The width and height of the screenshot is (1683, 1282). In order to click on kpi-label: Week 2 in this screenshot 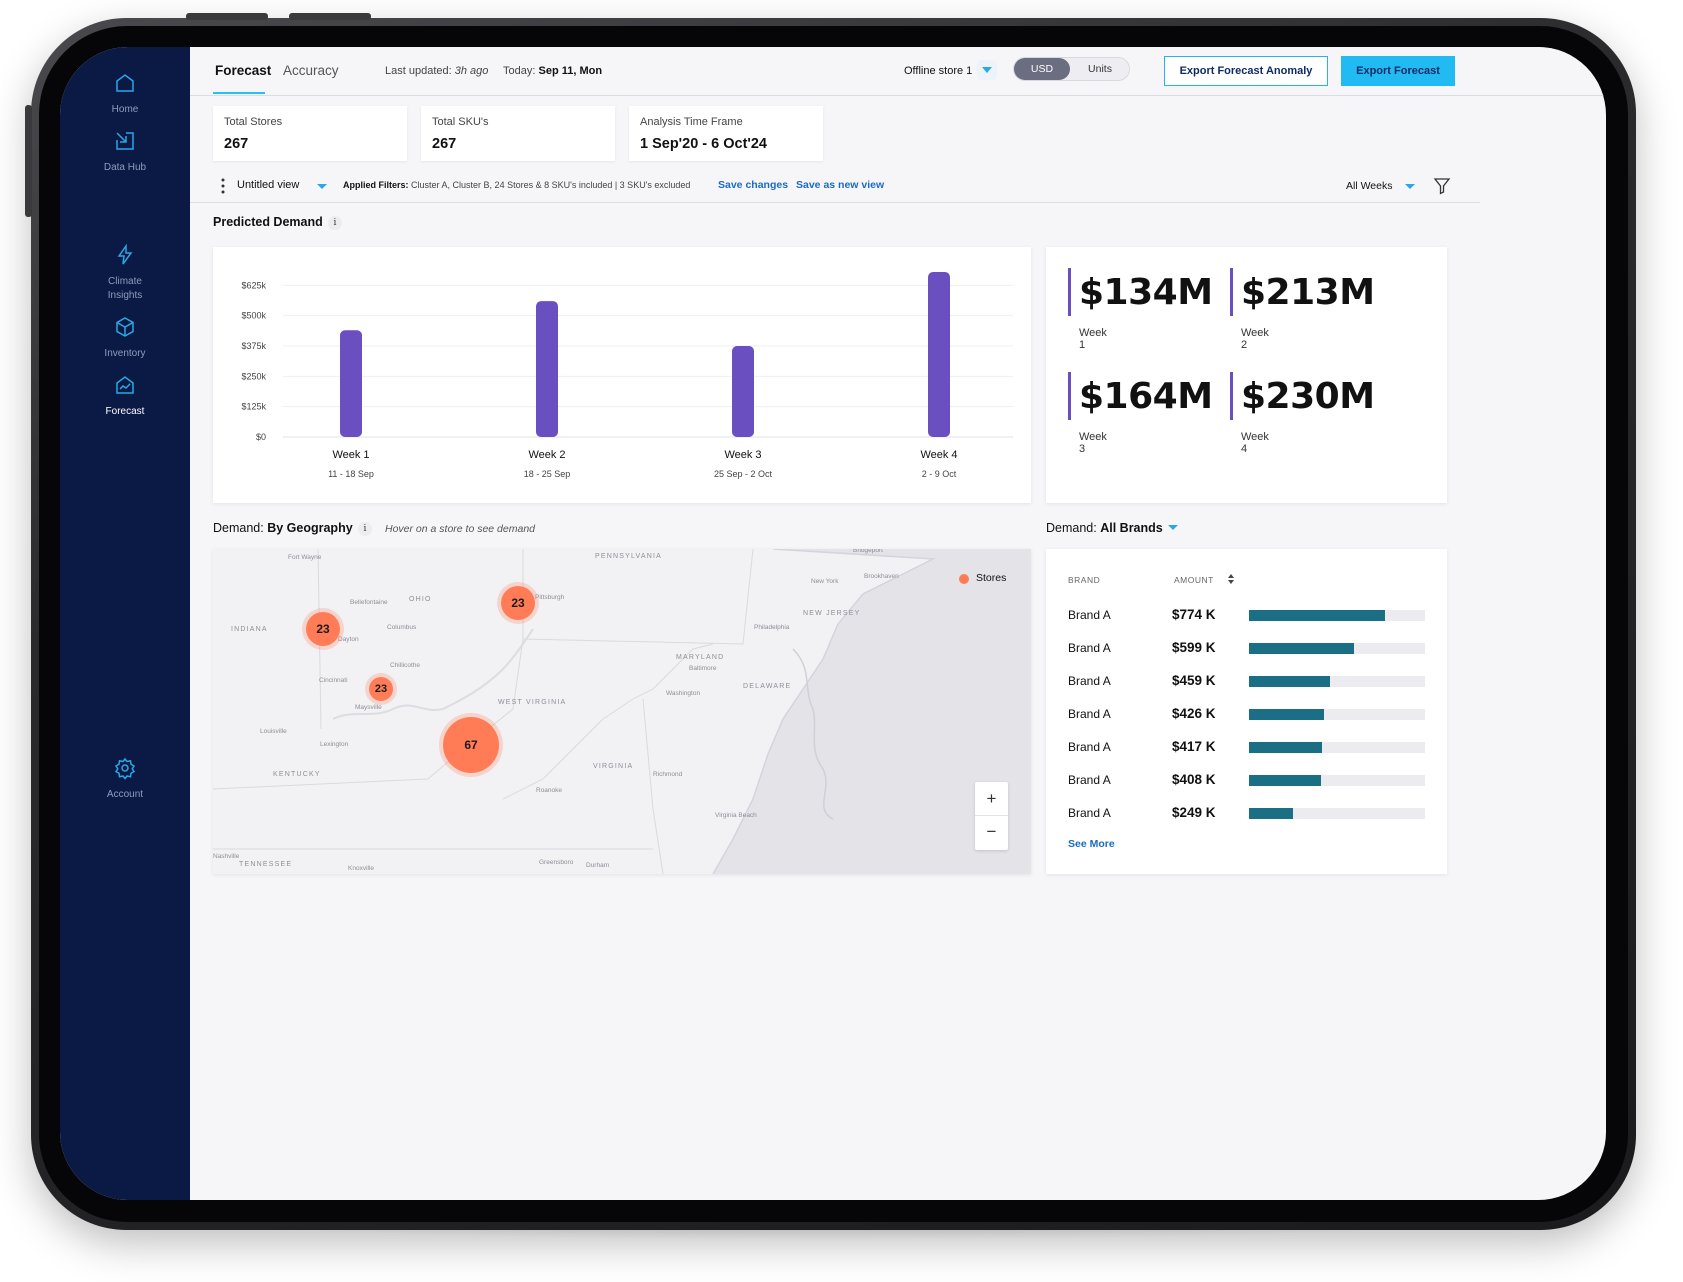, I will do `click(1255, 339)`.